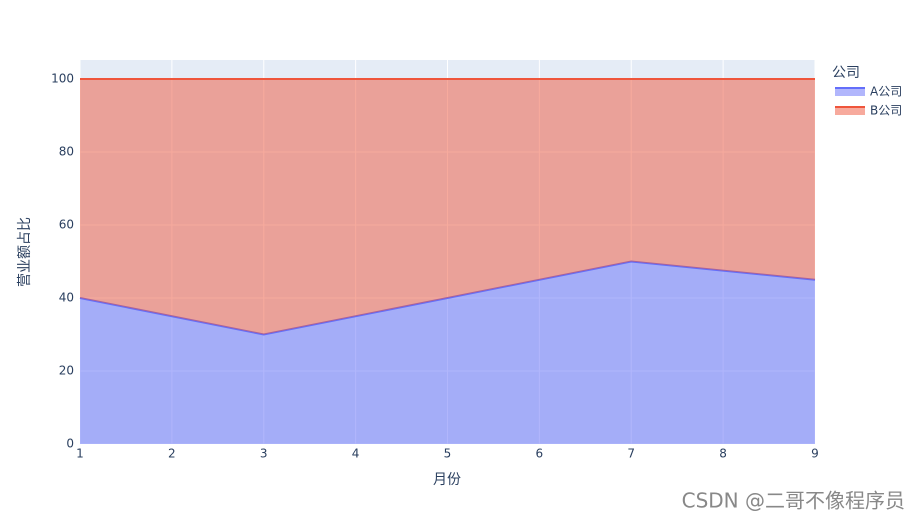 The image size is (920, 529). Describe the element at coordinates (66, 224) in the screenshot. I see `y-tick-label: 60` at that location.